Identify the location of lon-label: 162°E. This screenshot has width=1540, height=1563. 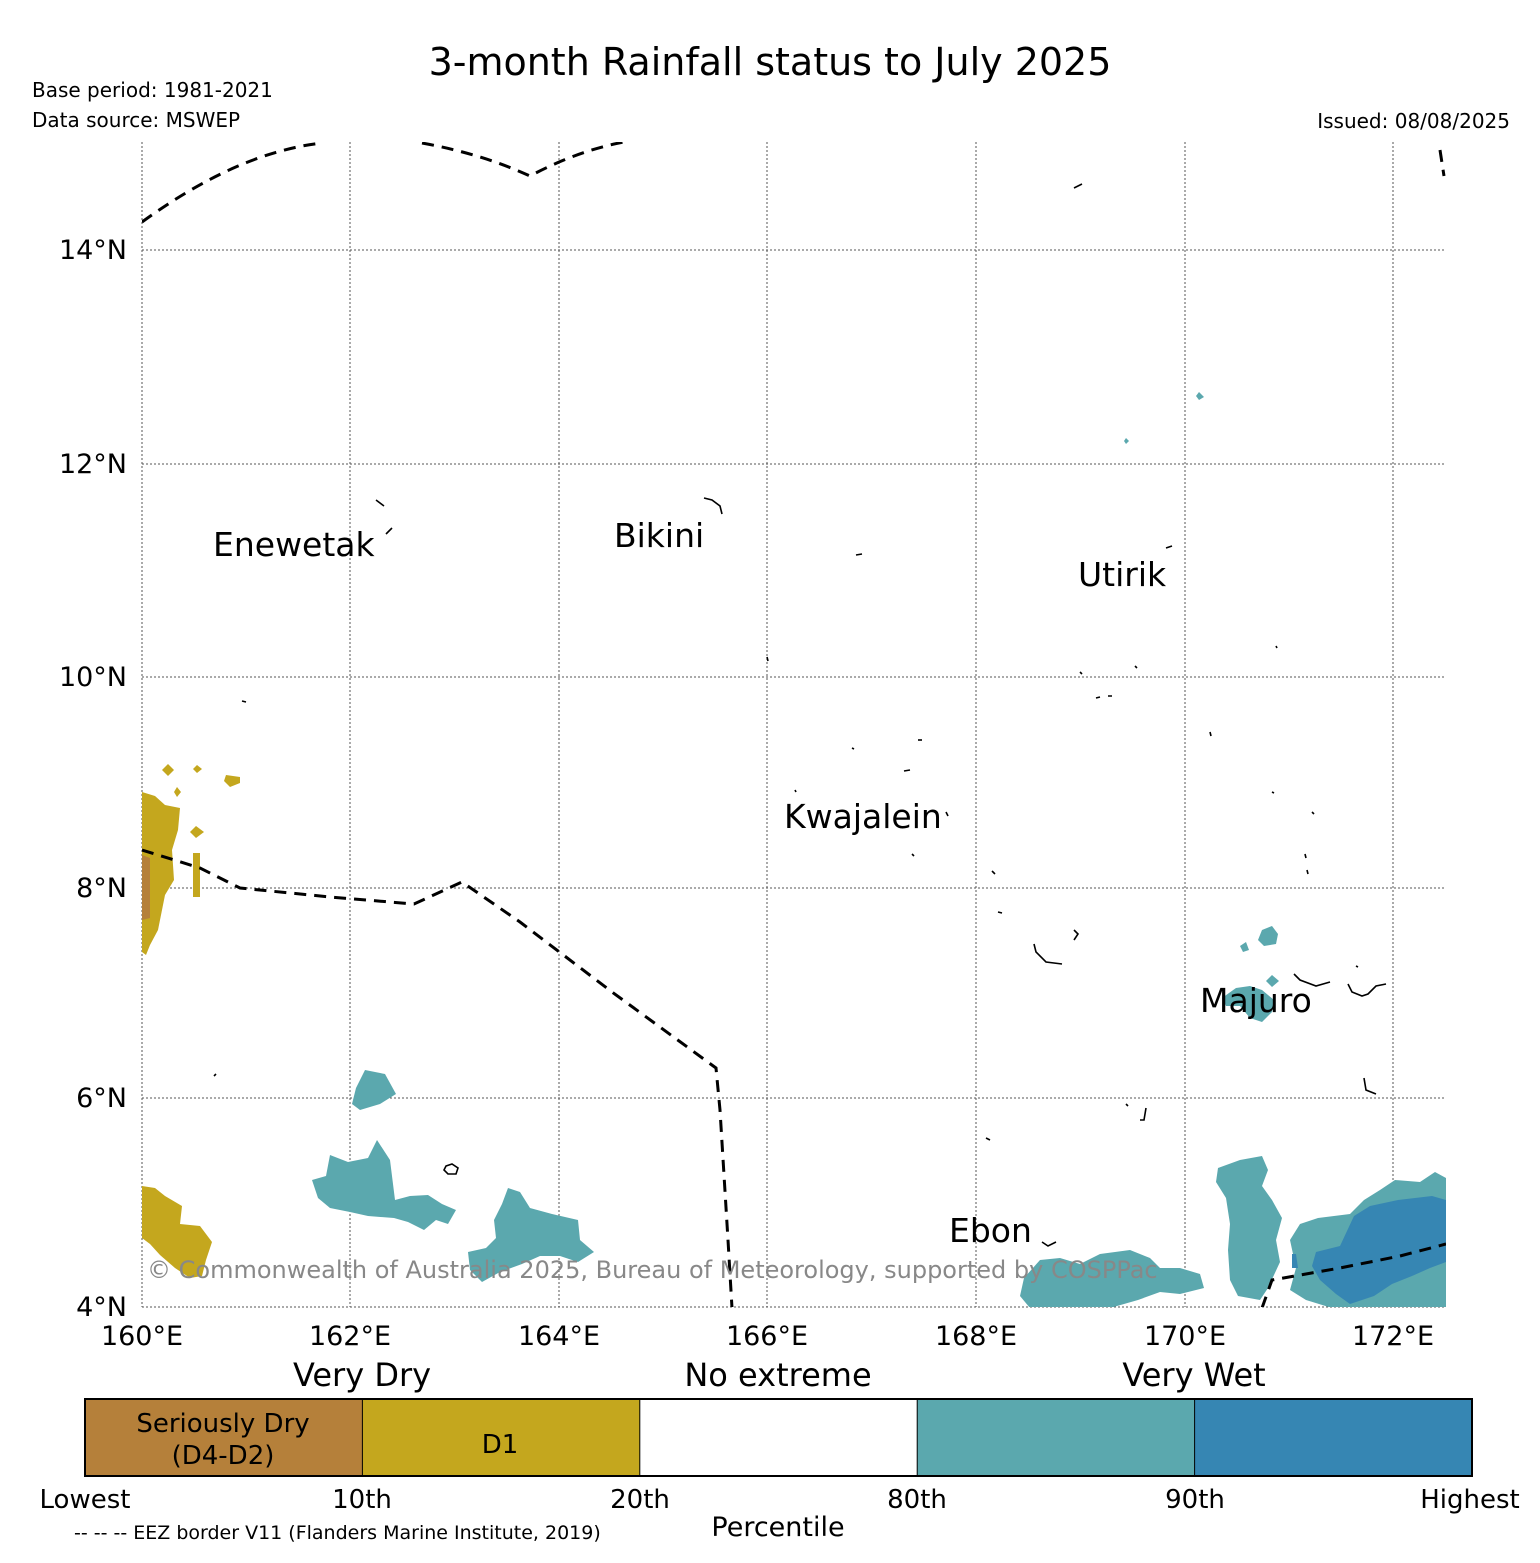
(350, 1336).